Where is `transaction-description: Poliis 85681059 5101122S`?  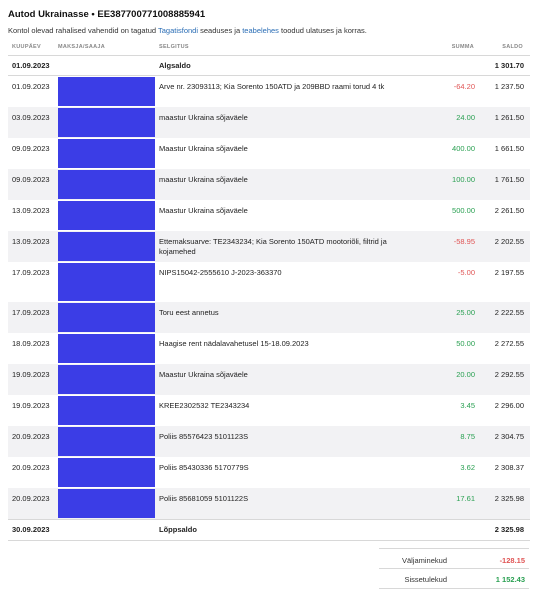 transaction-description: Poliis 85681059 5101122S is located at coordinates (203, 499).